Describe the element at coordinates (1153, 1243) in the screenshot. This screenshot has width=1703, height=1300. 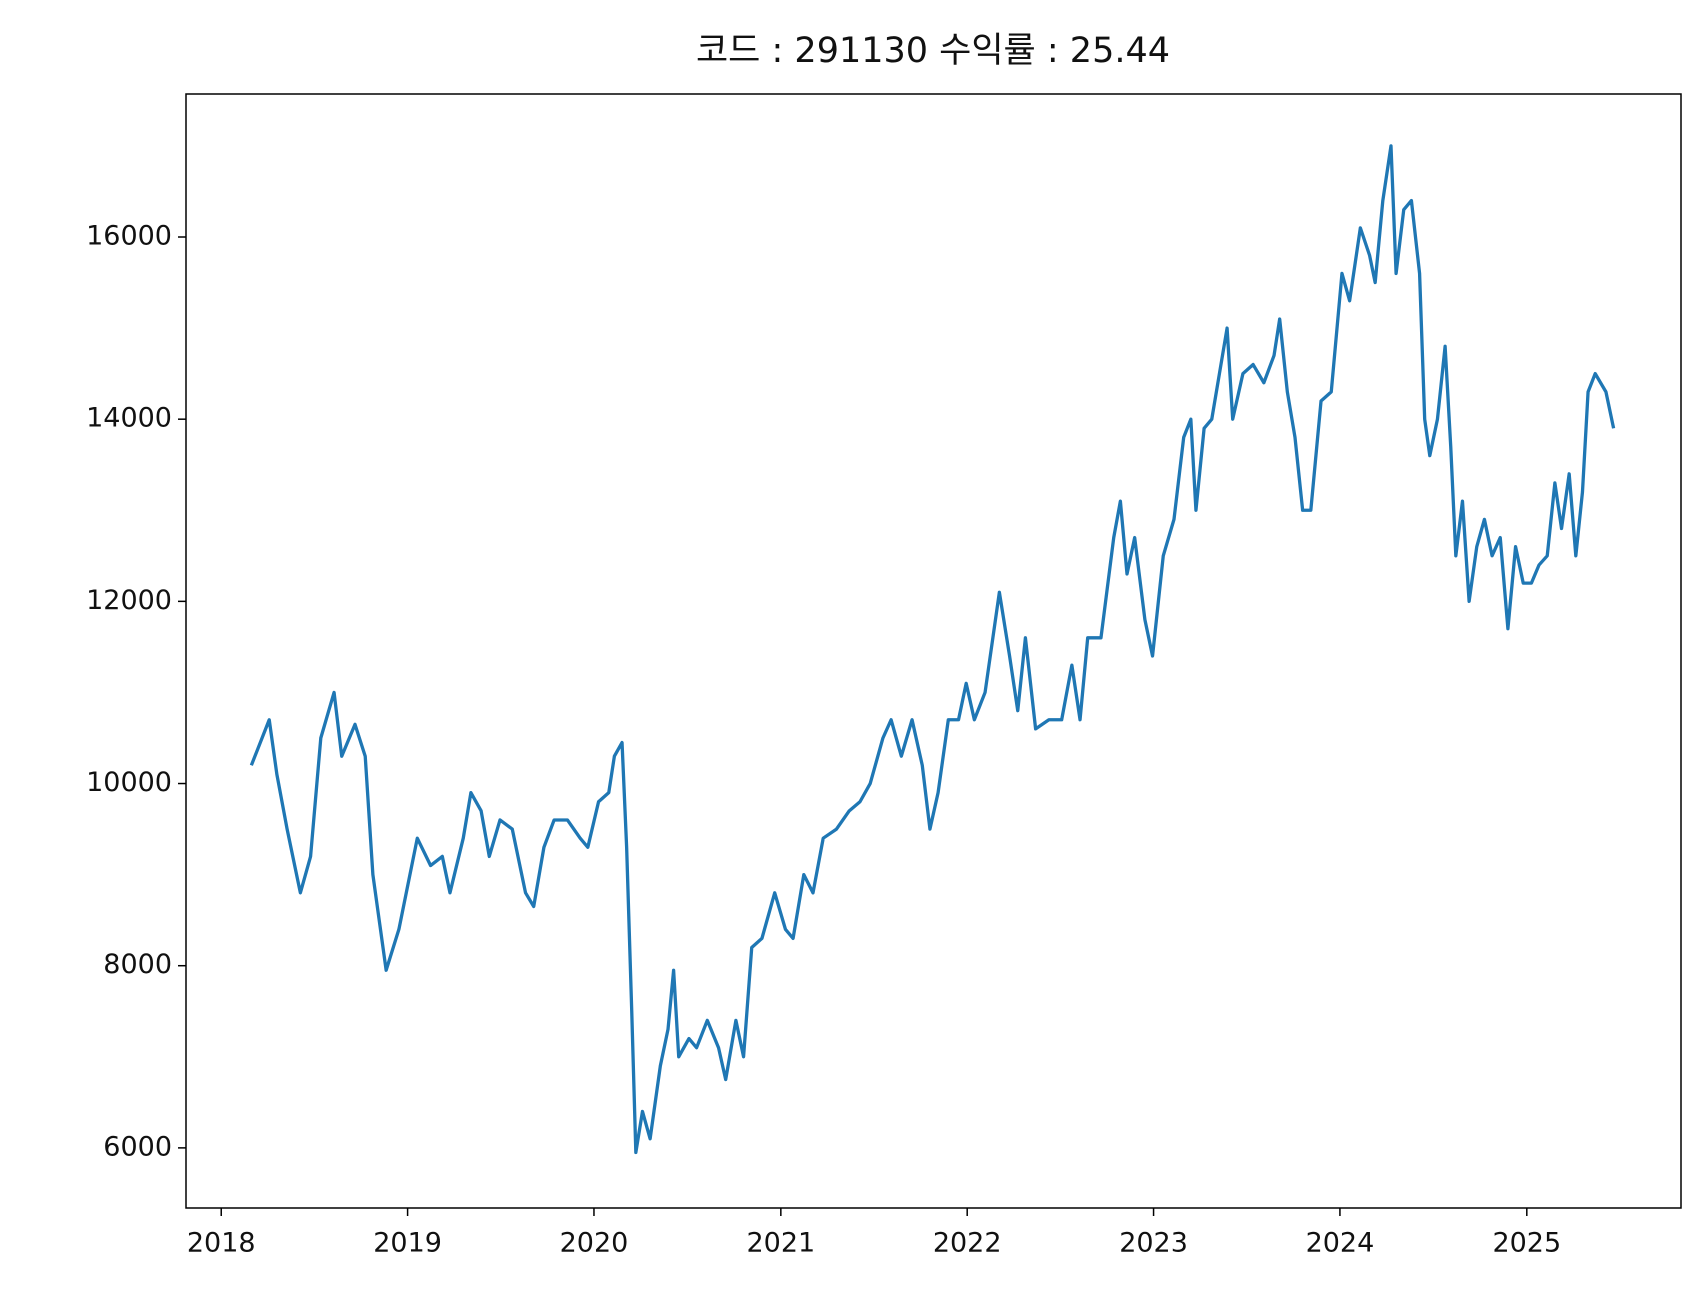
I see `x-tick-label: 2023` at that location.